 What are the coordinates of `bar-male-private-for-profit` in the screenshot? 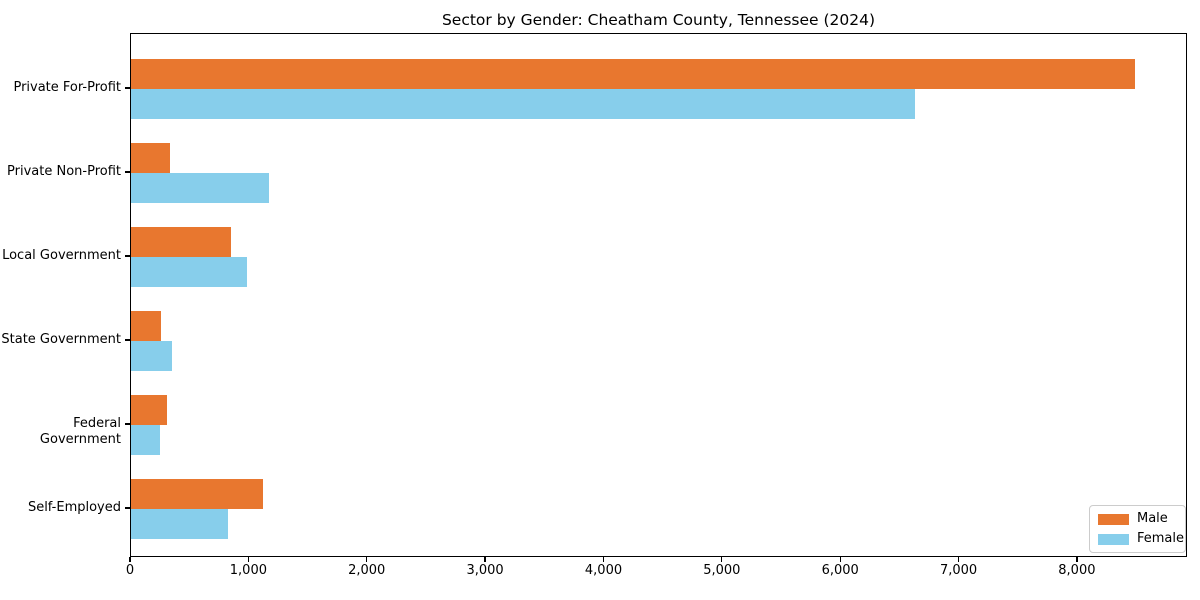 It's located at (633, 74).